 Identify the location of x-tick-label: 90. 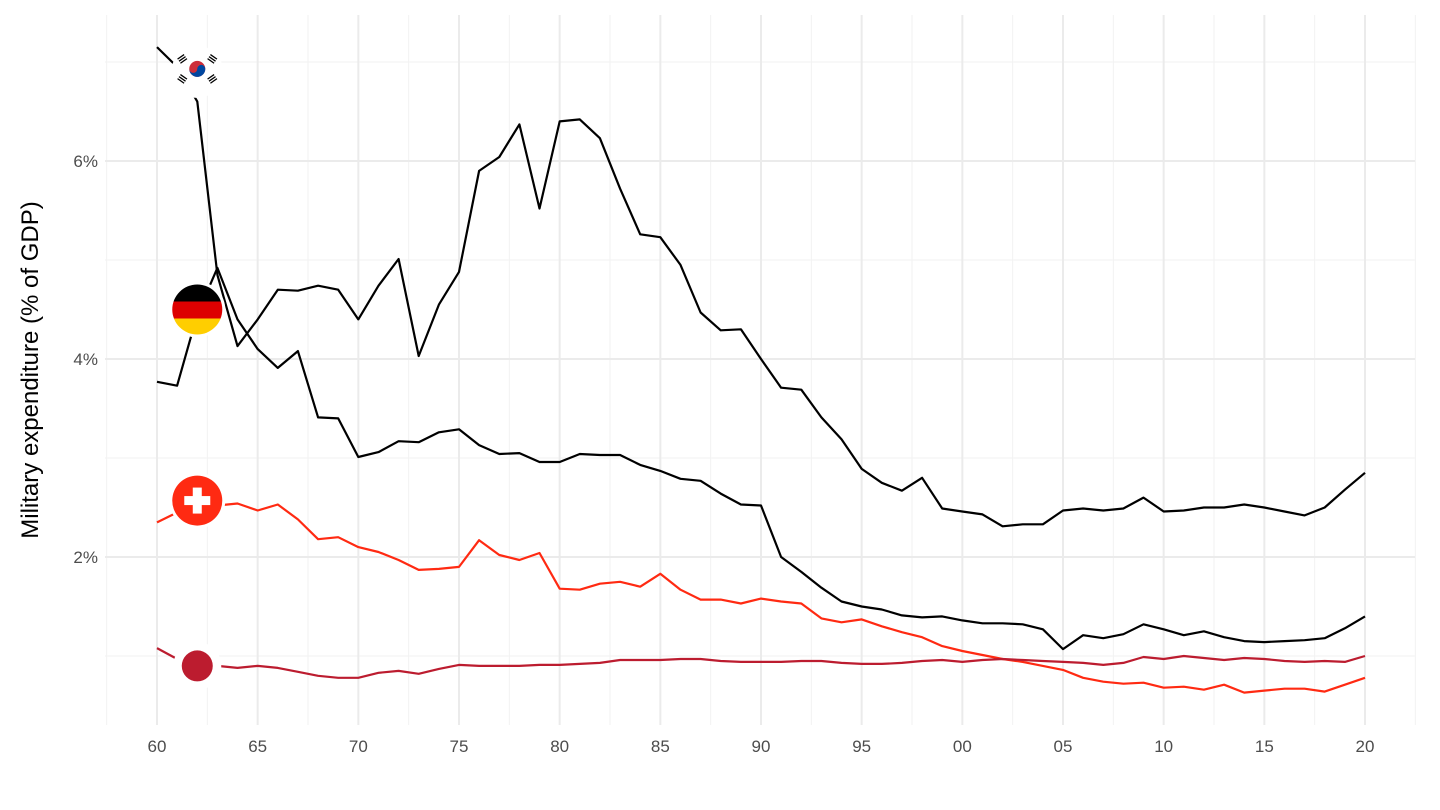
(761, 746).